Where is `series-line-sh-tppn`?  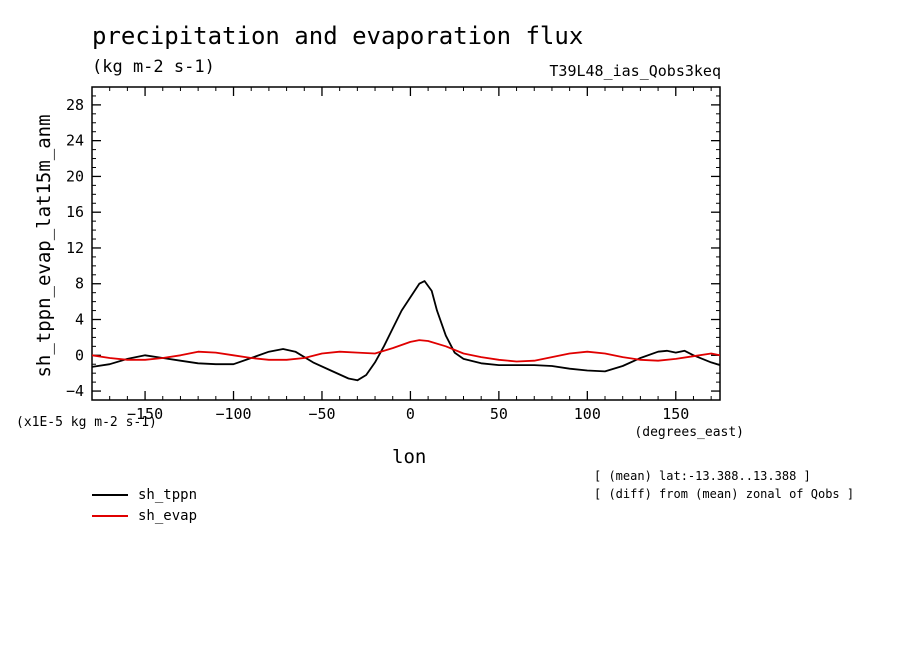 series-line-sh-tppn is located at coordinates (406, 331).